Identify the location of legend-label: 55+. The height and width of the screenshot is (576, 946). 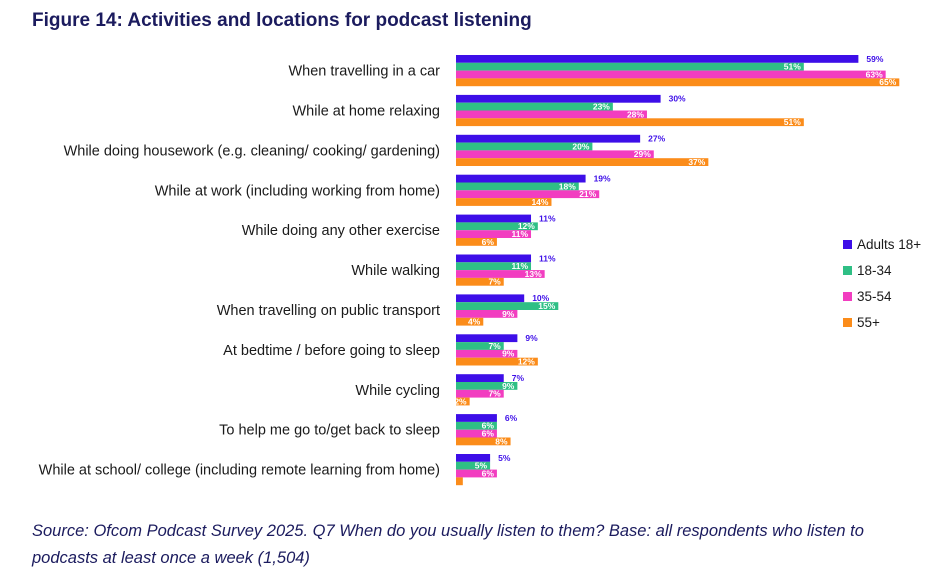
(868, 322).